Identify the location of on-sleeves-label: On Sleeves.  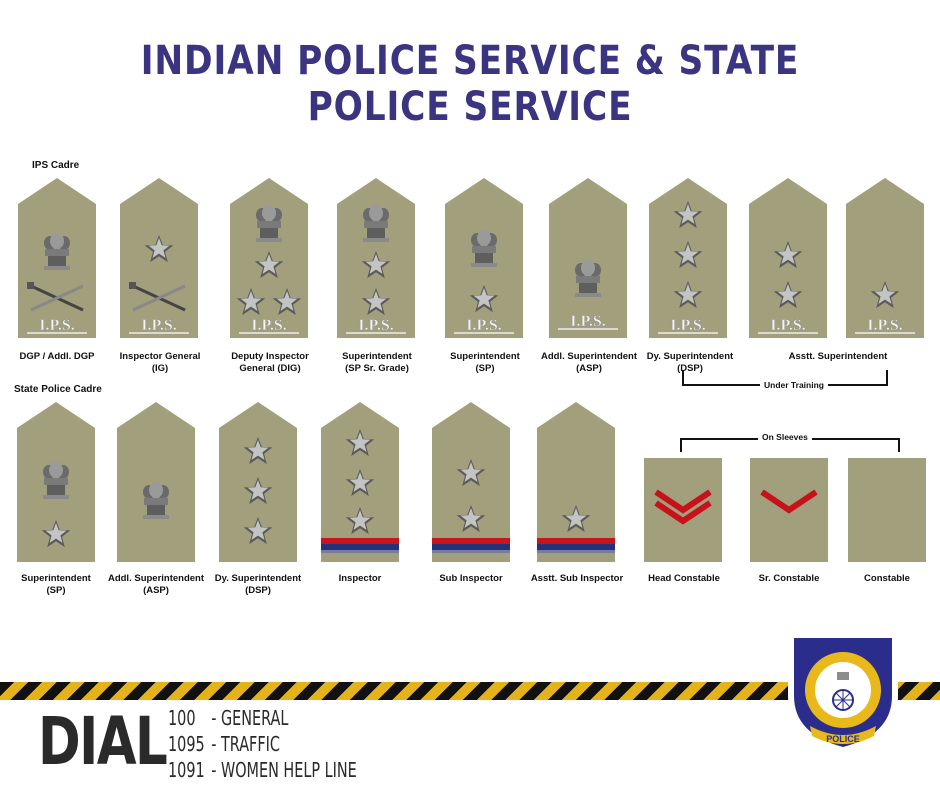
(785, 437).